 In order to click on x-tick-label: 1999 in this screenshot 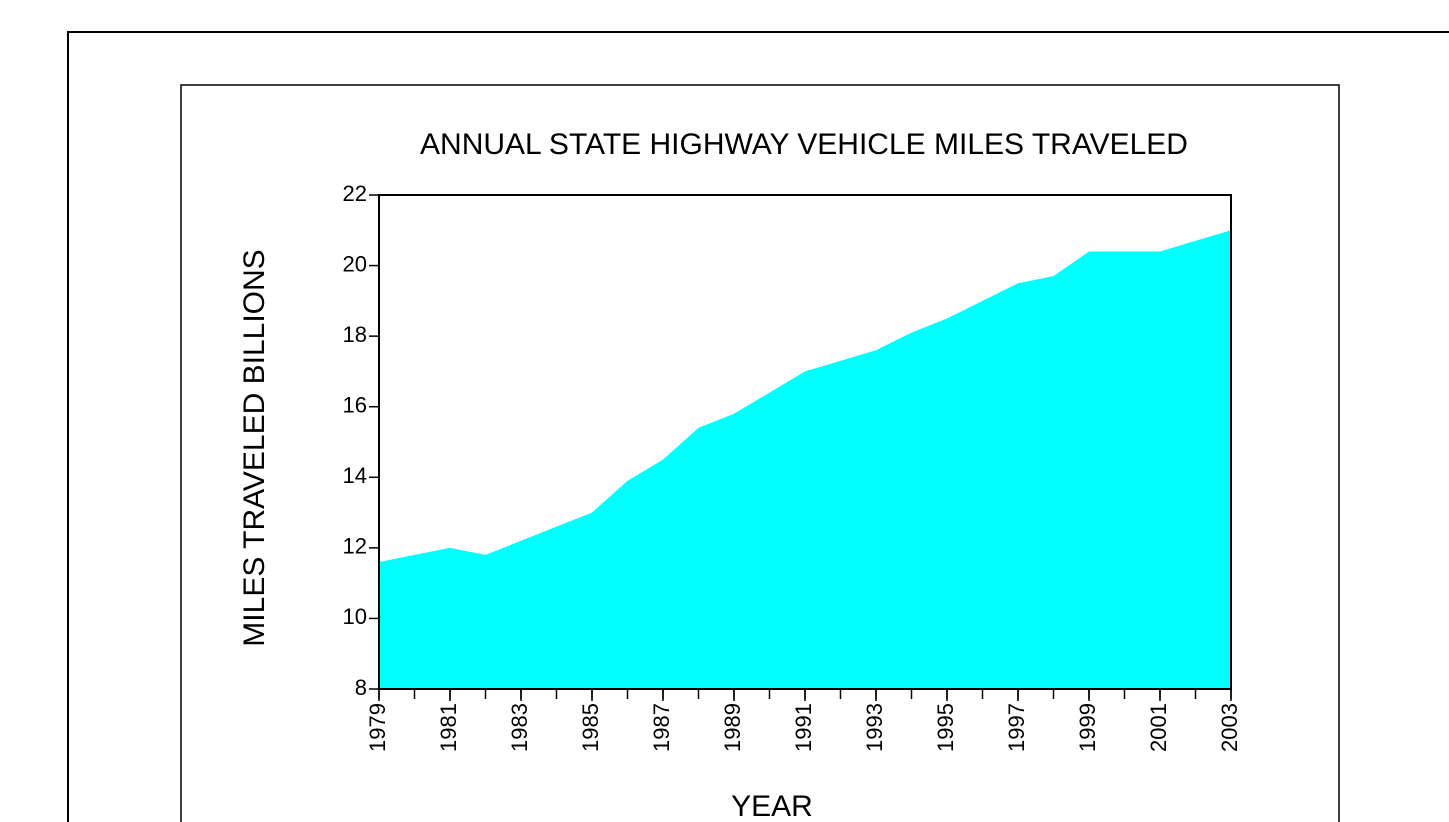, I will do `click(1087, 727)`.